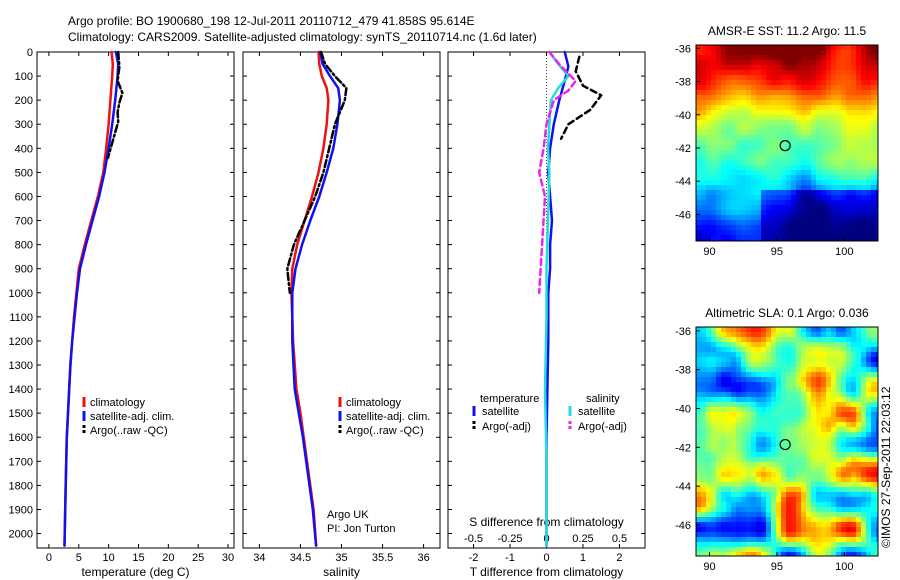  Describe the element at coordinates (300, 558) in the screenshot. I see `x-tick-label: 34.5` at that location.